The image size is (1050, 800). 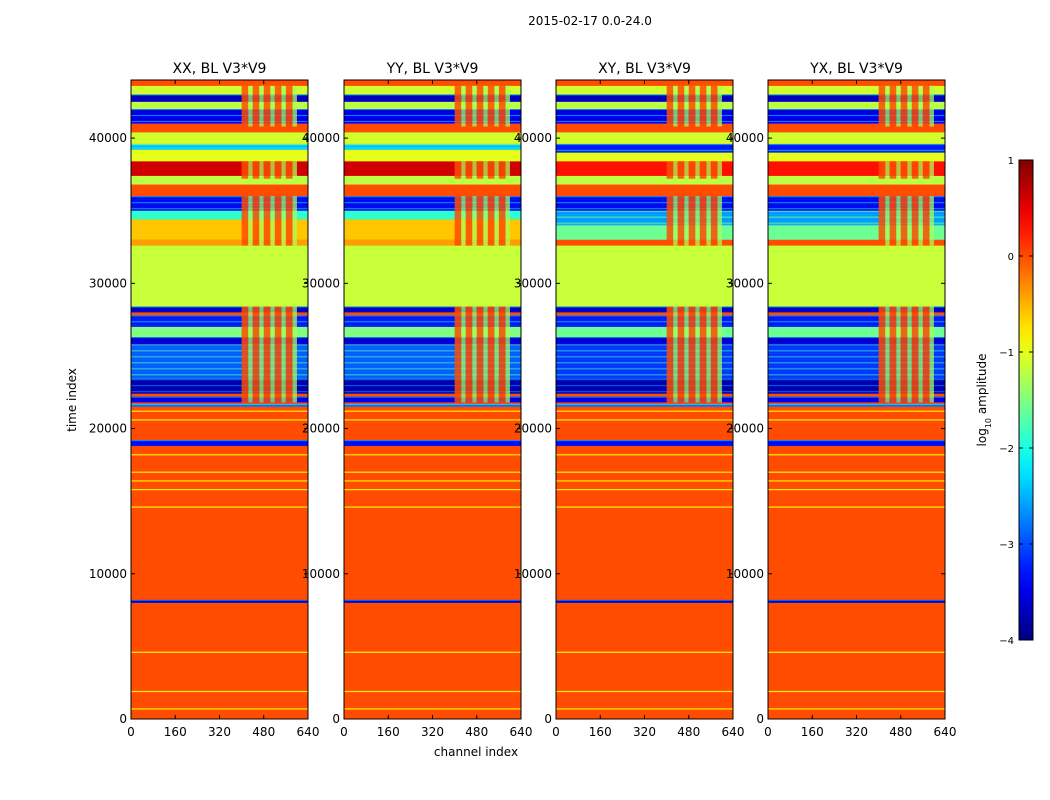 I want to click on x-tick-label: 480, so click(x=263, y=732).